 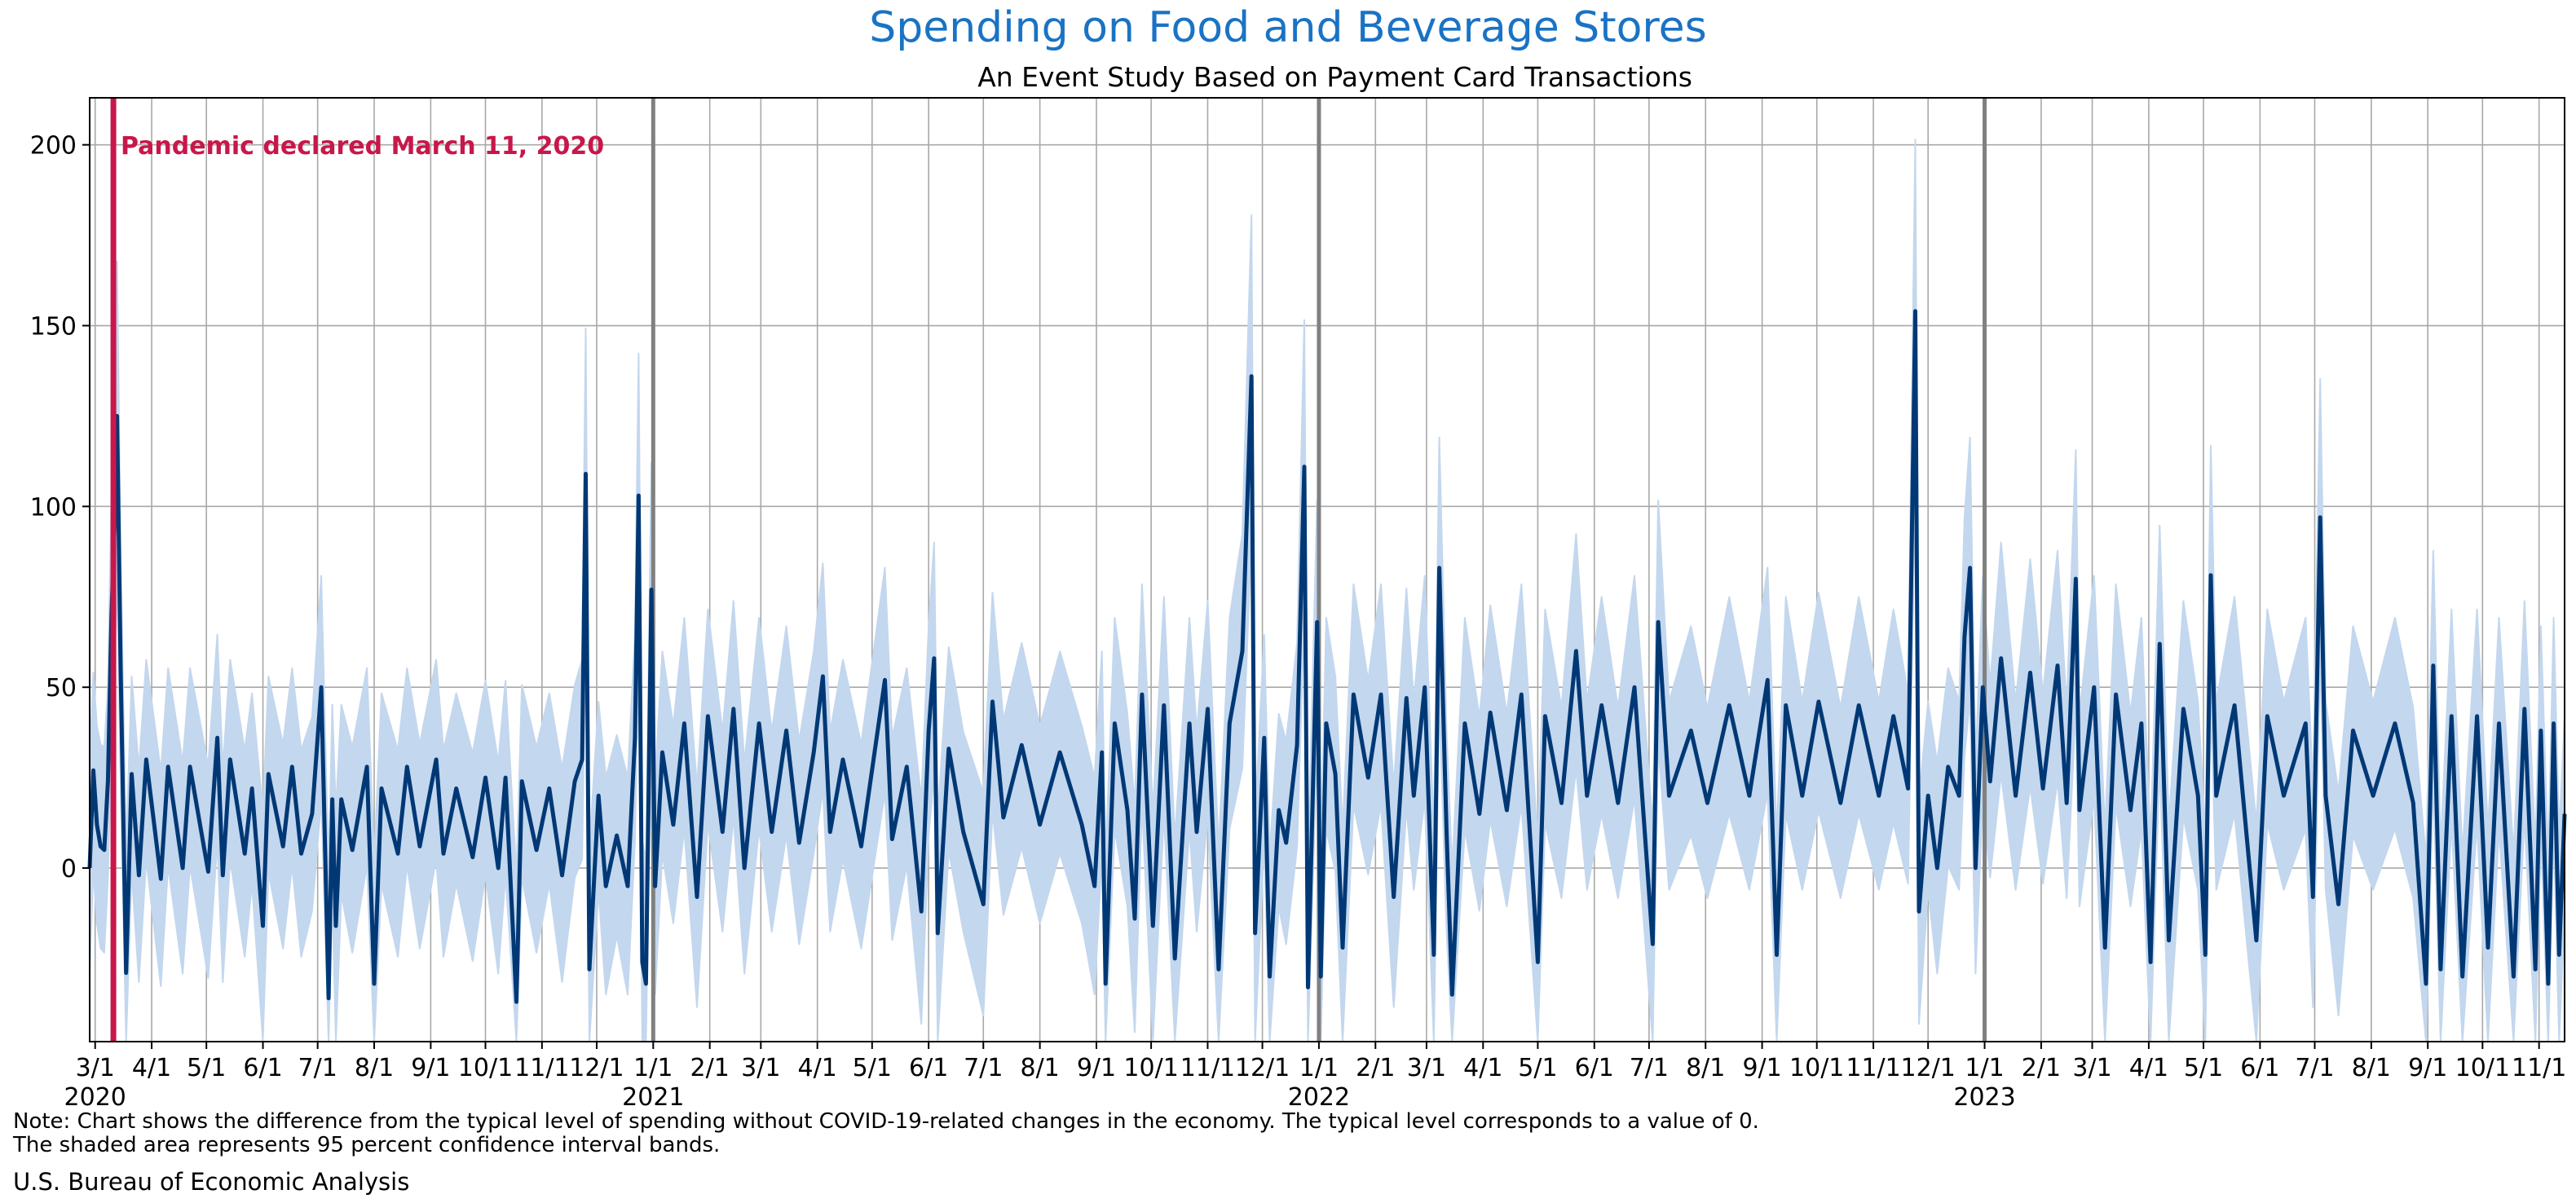 What do you see at coordinates (95, 1097) in the screenshot?
I see `x-year-label: 2020` at bounding box center [95, 1097].